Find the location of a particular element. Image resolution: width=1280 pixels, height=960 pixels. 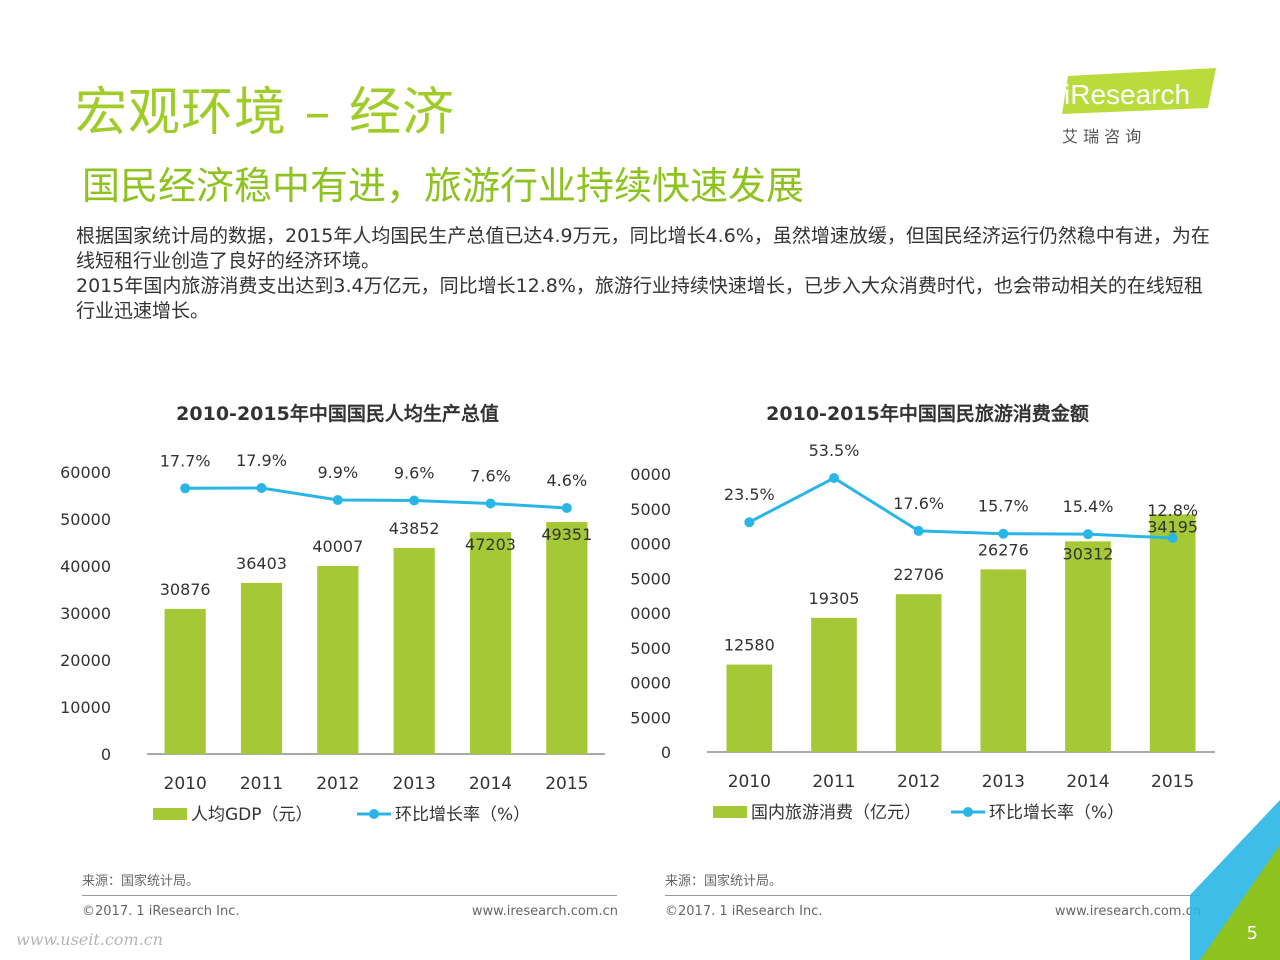

bar-value-label: 47203 is located at coordinates (490, 544).